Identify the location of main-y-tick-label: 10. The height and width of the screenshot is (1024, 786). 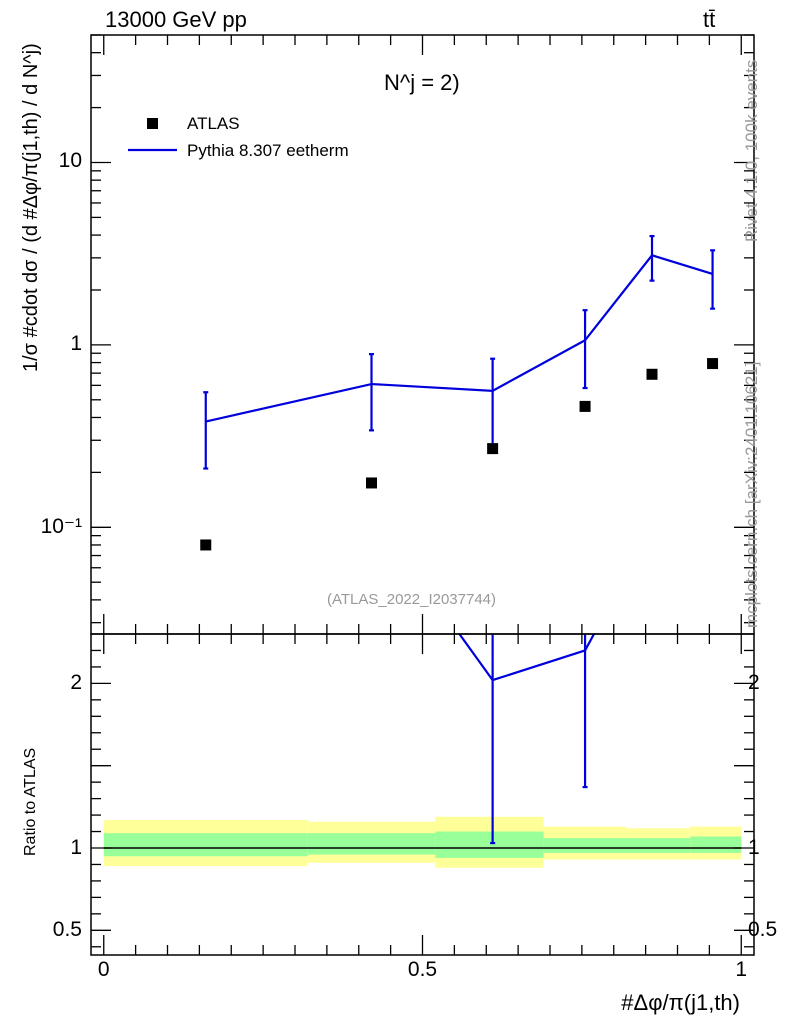
(70, 161).